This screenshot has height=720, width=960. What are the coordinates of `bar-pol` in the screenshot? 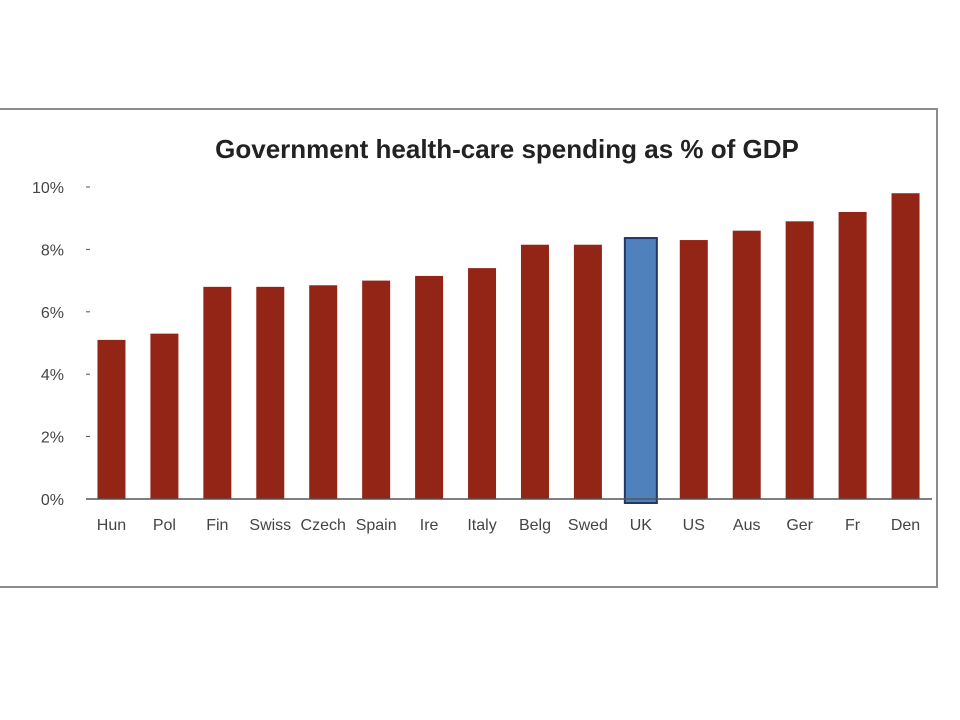 It's located at (164, 416).